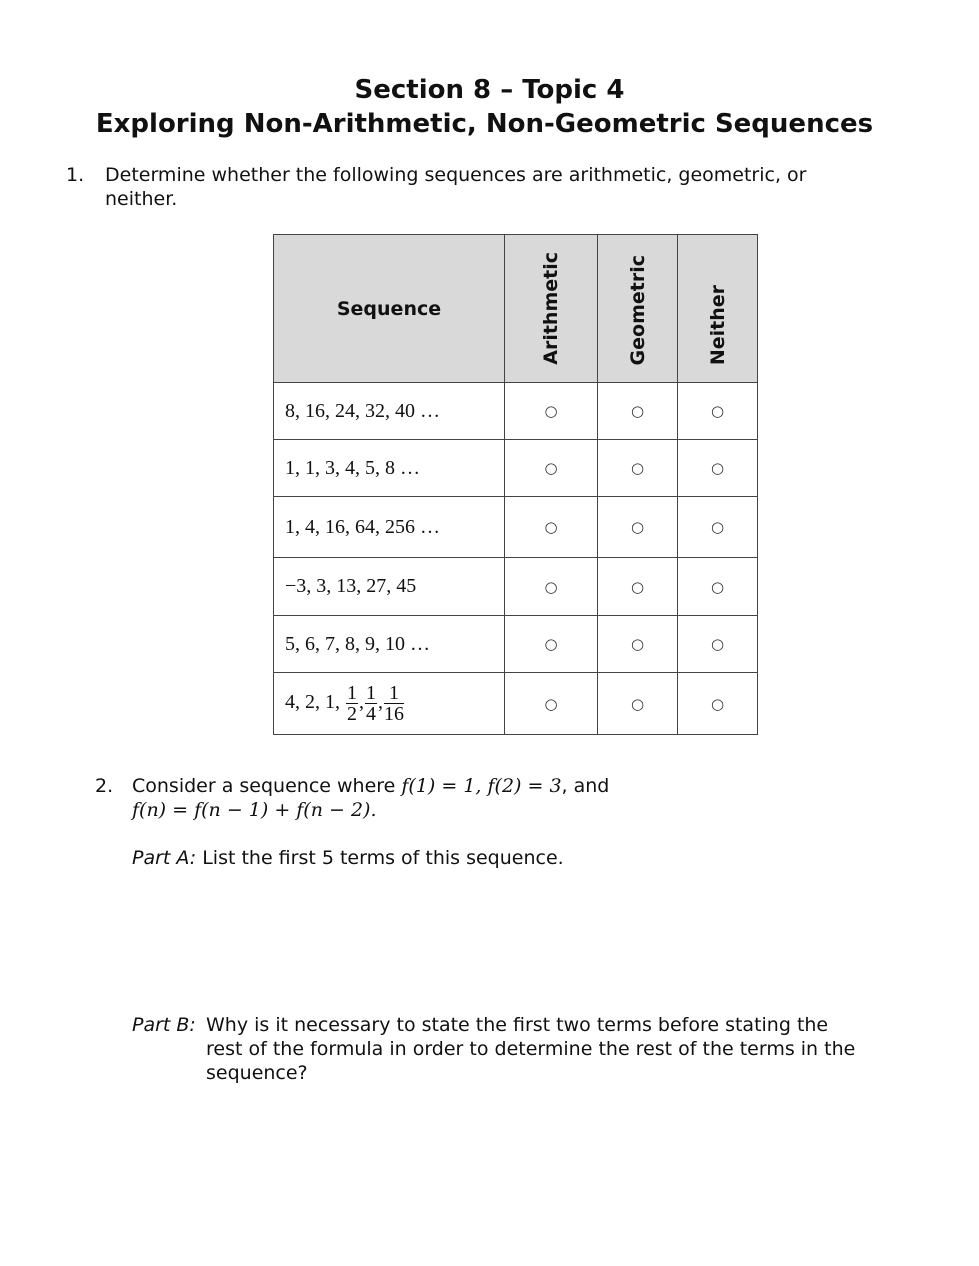 The image size is (979, 1266). What do you see at coordinates (371, 714) in the screenshot?
I see `denominator: 4` at bounding box center [371, 714].